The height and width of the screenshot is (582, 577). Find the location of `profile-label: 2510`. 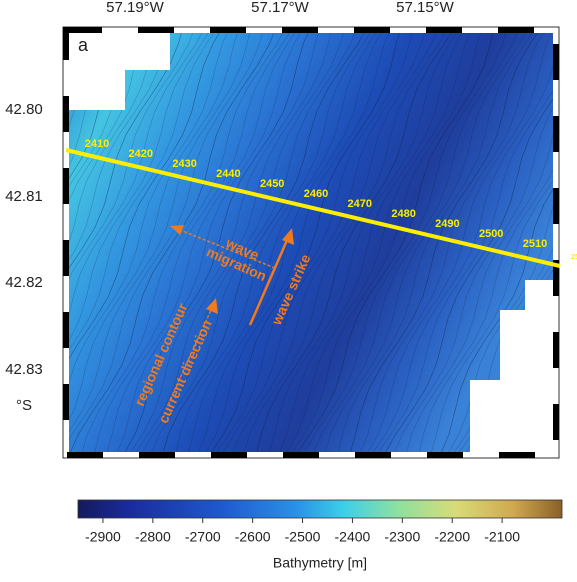

profile-label: 2510 is located at coordinates (535, 244).